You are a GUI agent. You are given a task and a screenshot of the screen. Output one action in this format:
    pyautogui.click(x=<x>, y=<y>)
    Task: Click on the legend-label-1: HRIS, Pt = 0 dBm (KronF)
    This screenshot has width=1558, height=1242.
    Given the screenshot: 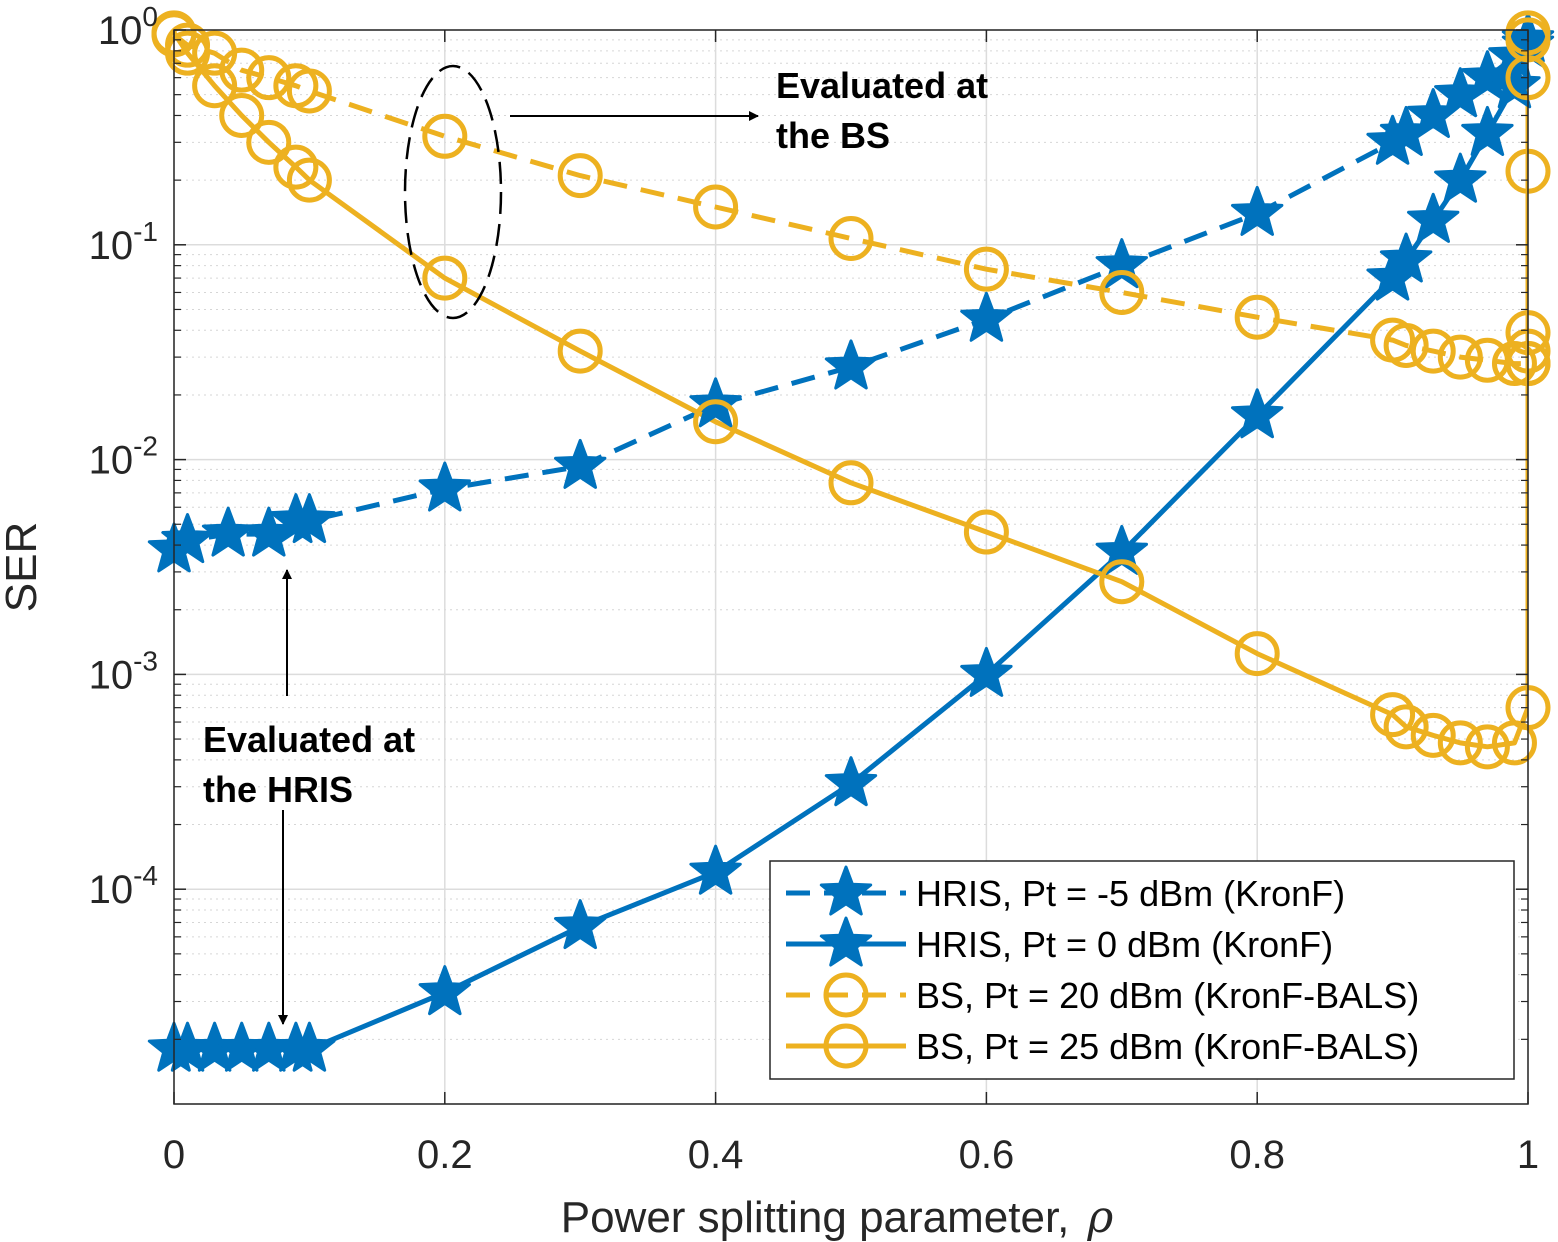 What is the action you would take?
    pyautogui.click(x=1124, y=944)
    